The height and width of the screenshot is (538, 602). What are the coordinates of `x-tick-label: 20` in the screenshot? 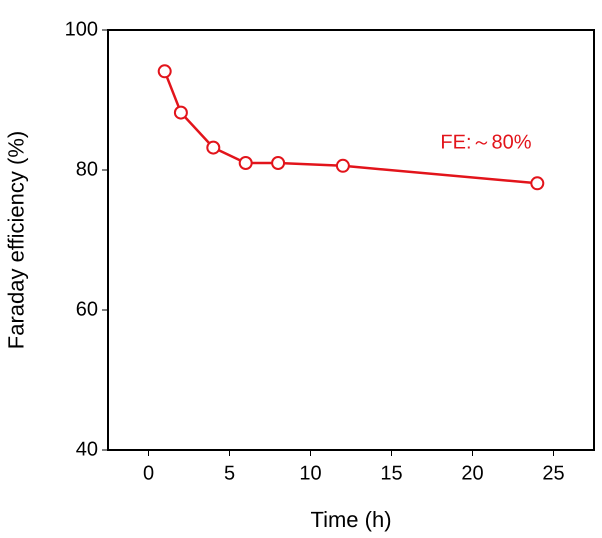 It's located at (472, 473).